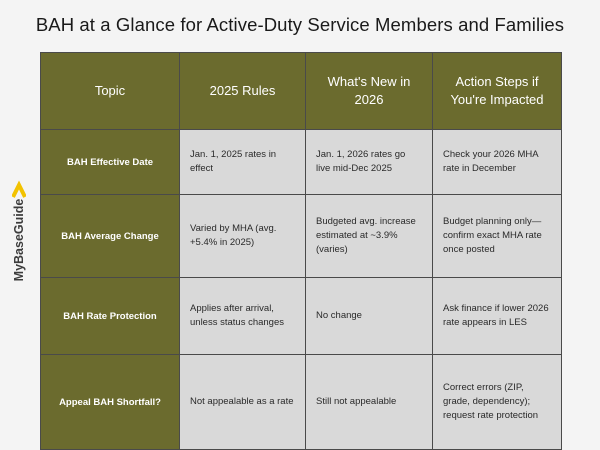 This screenshot has width=600, height=450. Describe the element at coordinates (369, 316) in the screenshot. I see `new-2026-cell: No change` at that location.